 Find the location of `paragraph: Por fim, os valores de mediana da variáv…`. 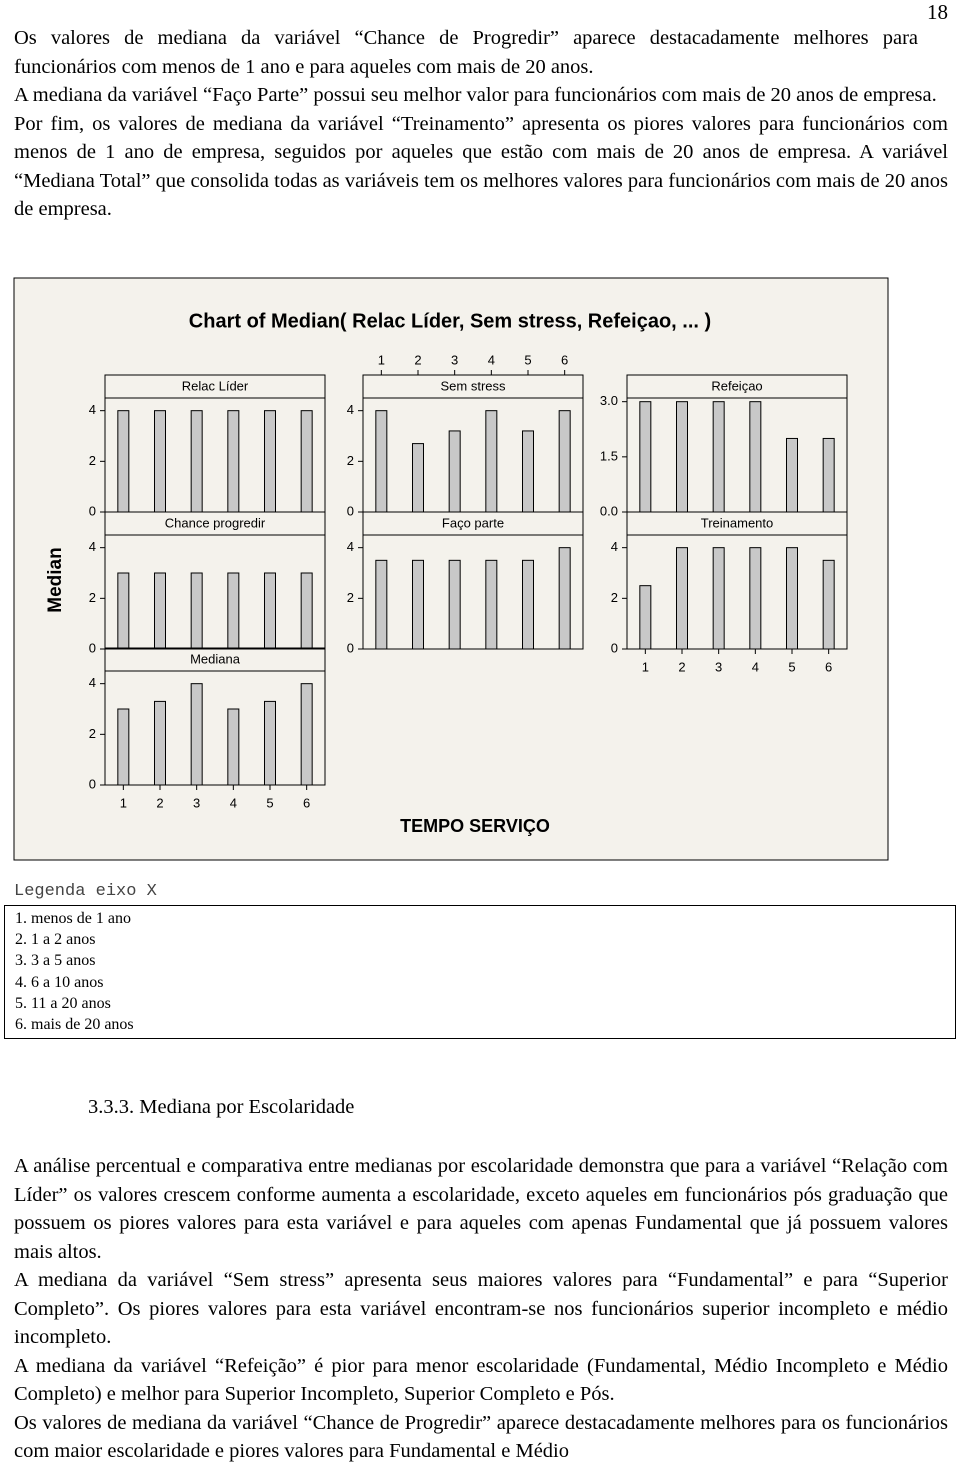

paragraph: Por fim, os valores de mediana da variáv… is located at coordinates (481, 166).